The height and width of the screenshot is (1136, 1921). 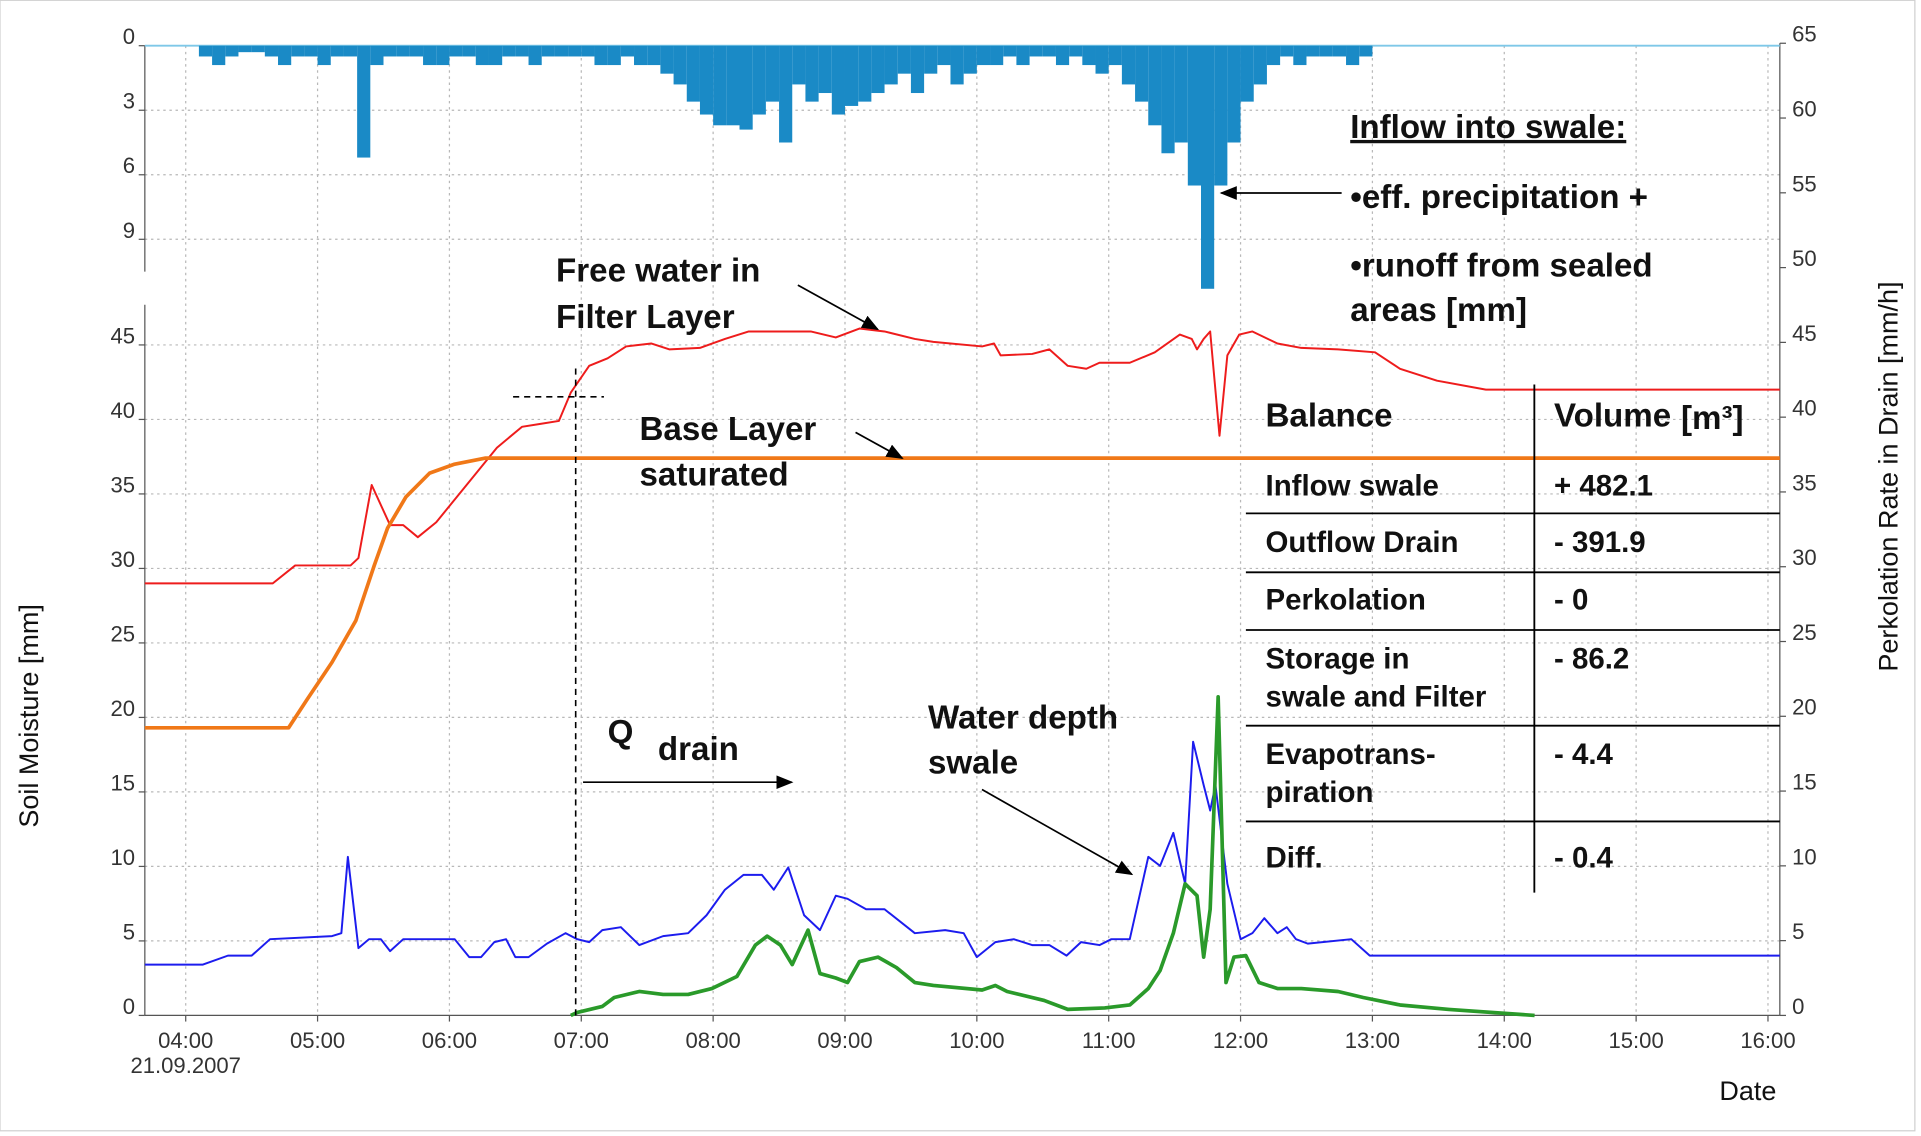 What do you see at coordinates (1747, 1091) in the screenshot?
I see `x-axis-label: Date` at bounding box center [1747, 1091].